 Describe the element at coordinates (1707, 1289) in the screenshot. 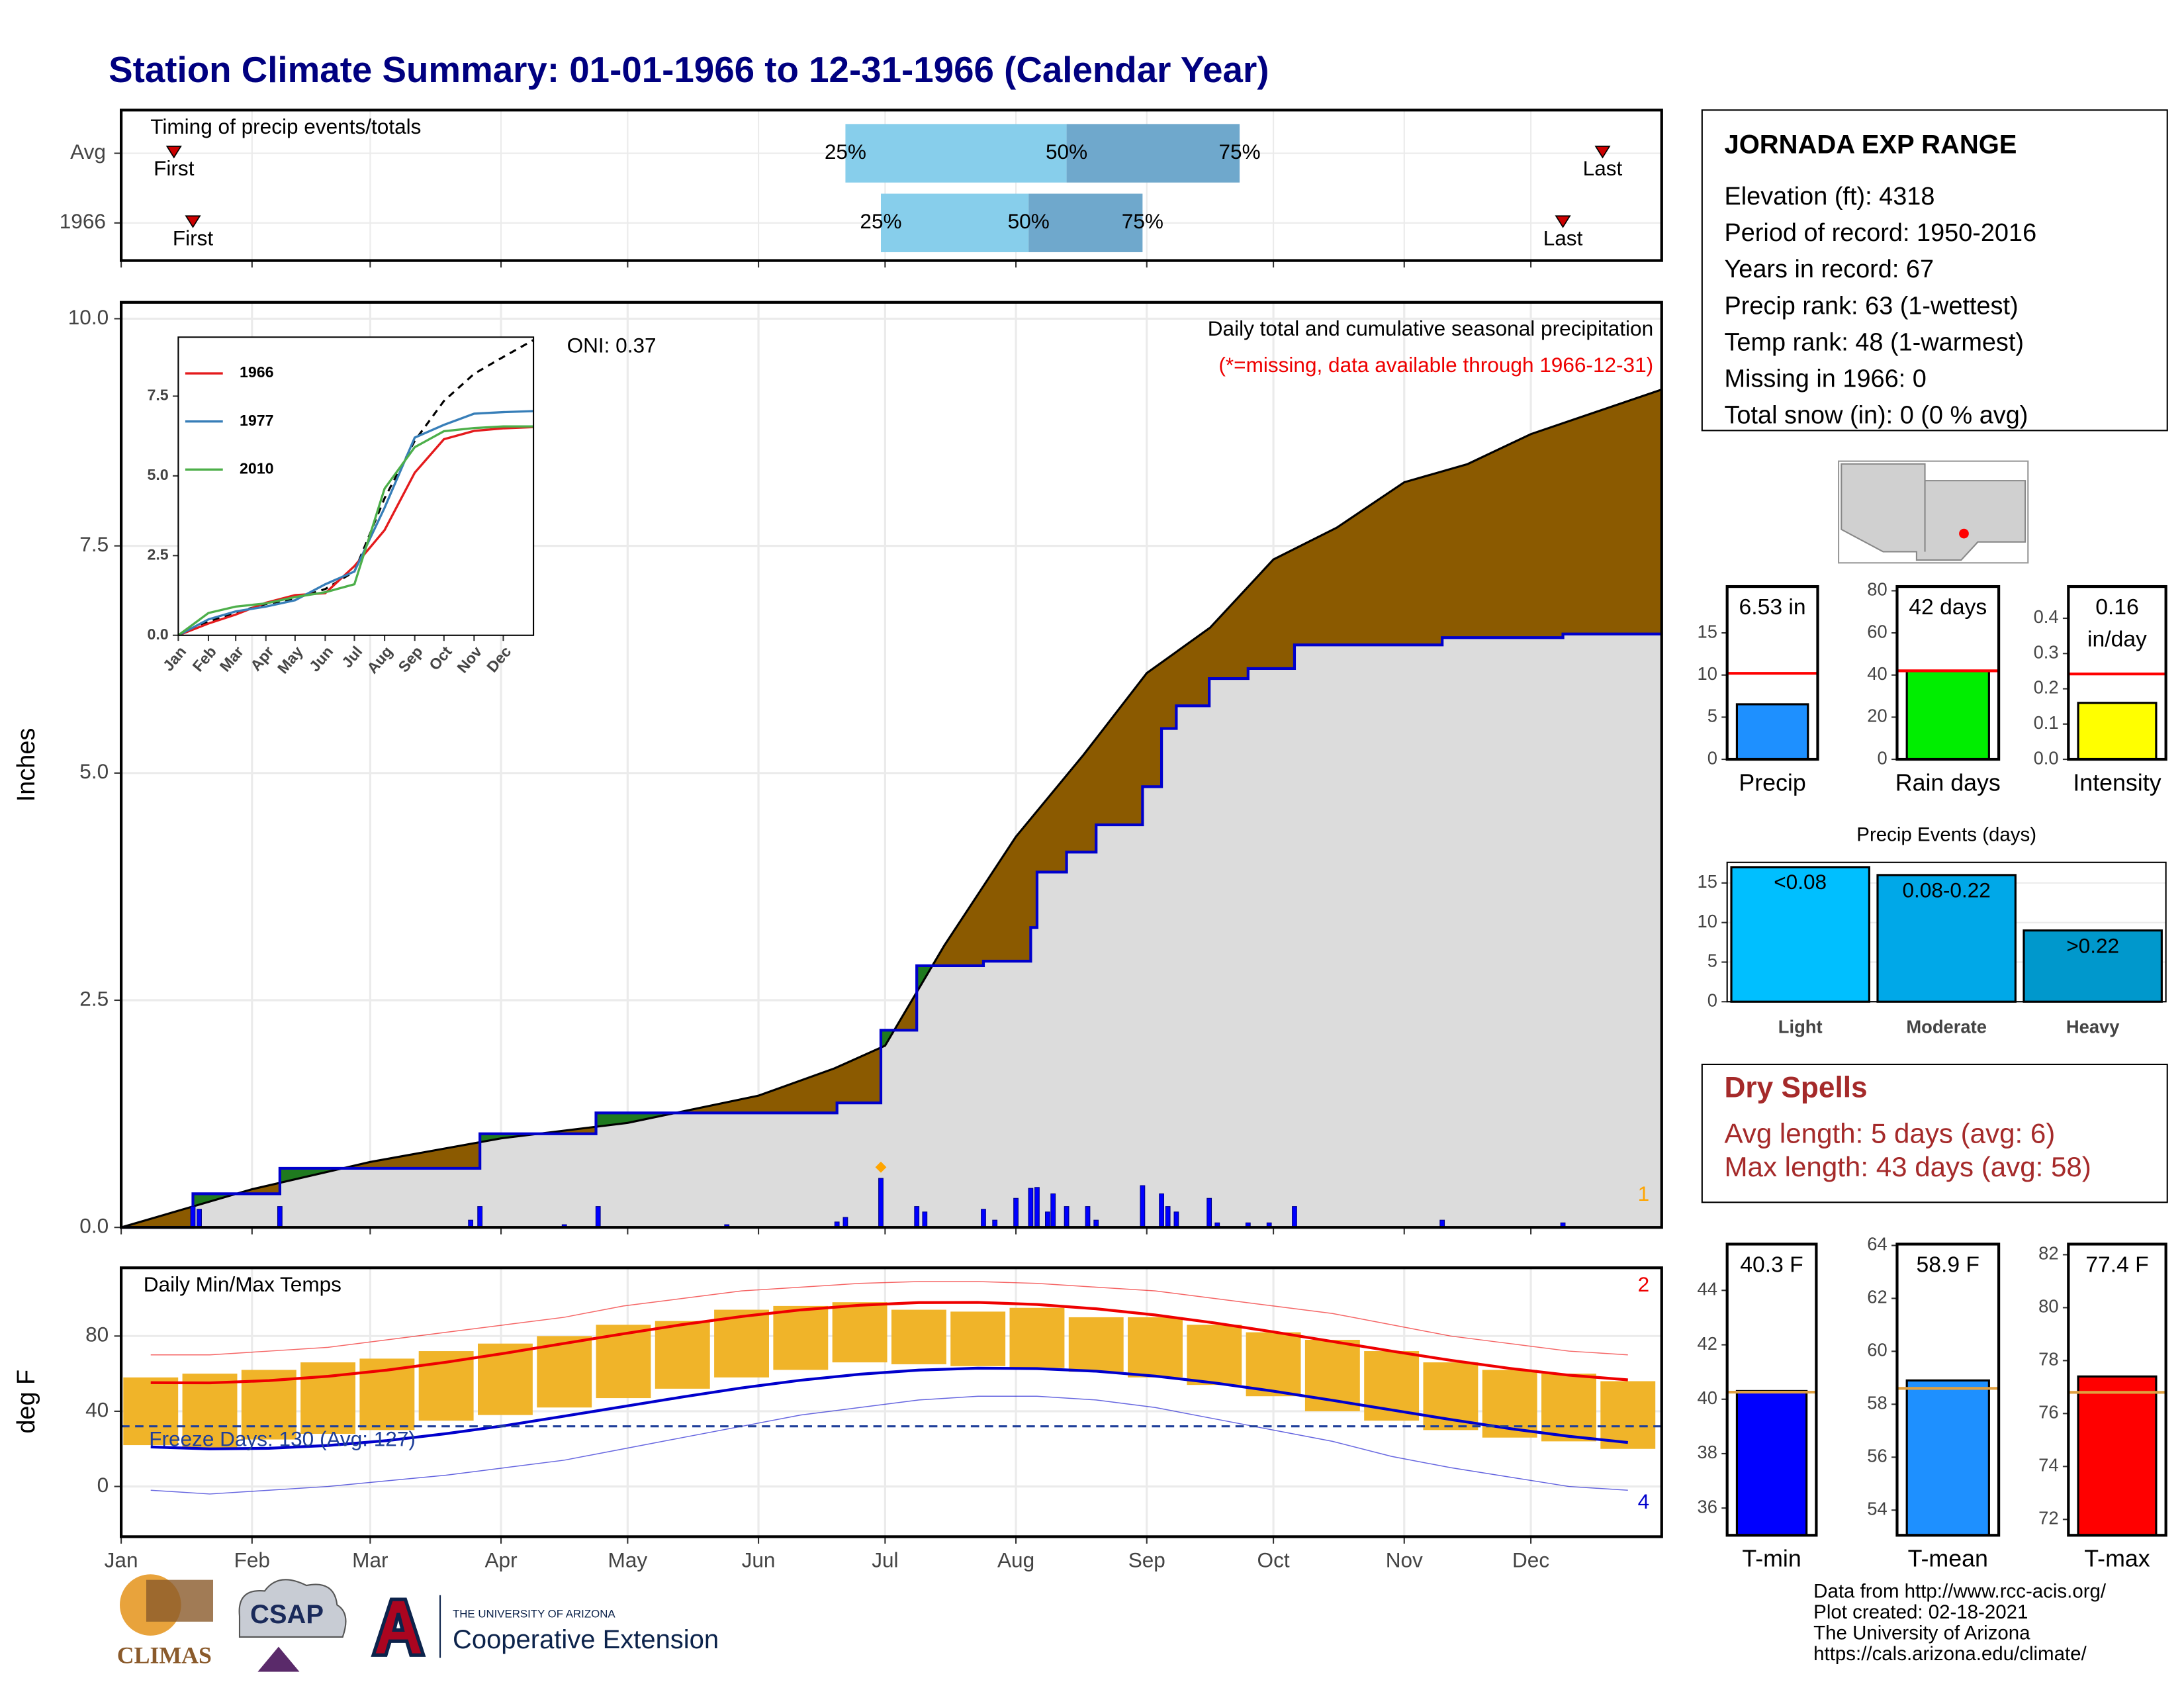

I see `y-tick-label: 44` at that location.